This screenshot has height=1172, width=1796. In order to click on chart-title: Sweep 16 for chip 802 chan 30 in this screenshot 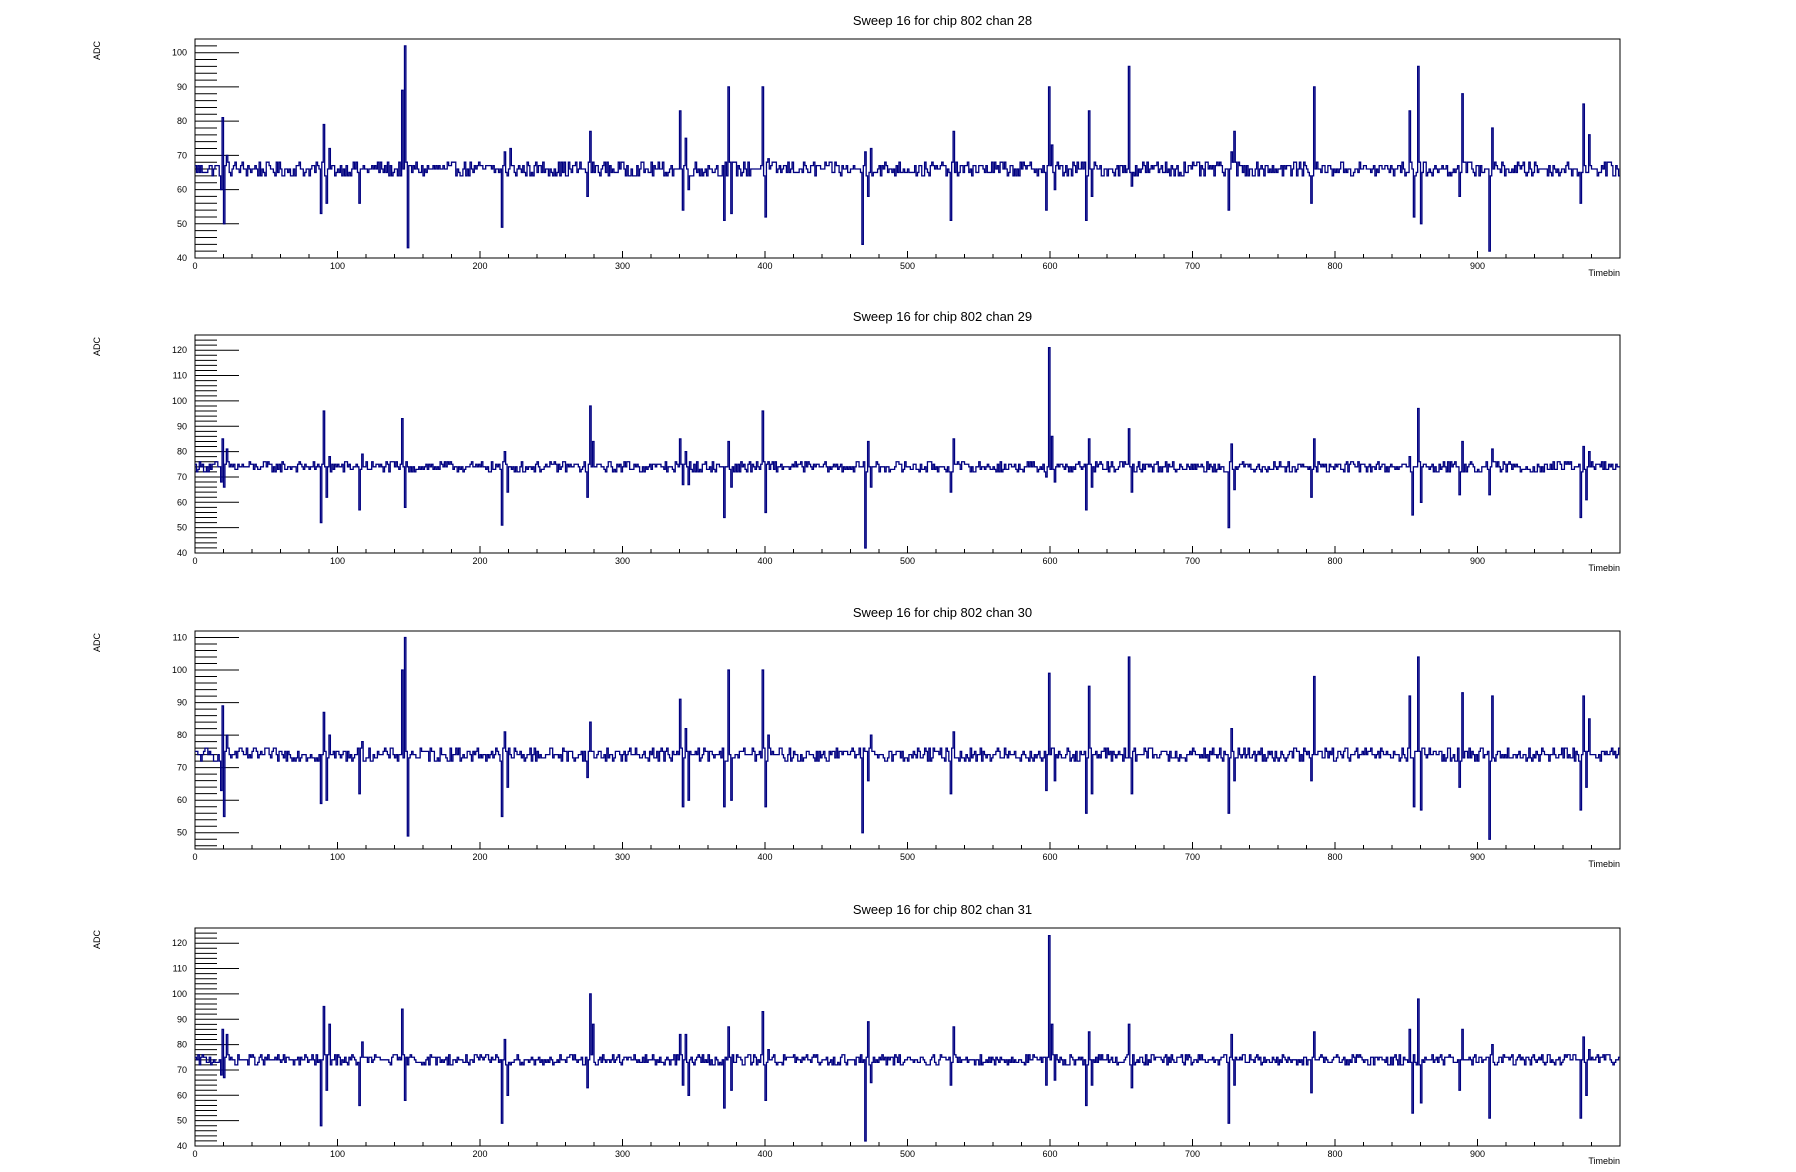, I will do `click(942, 612)`.